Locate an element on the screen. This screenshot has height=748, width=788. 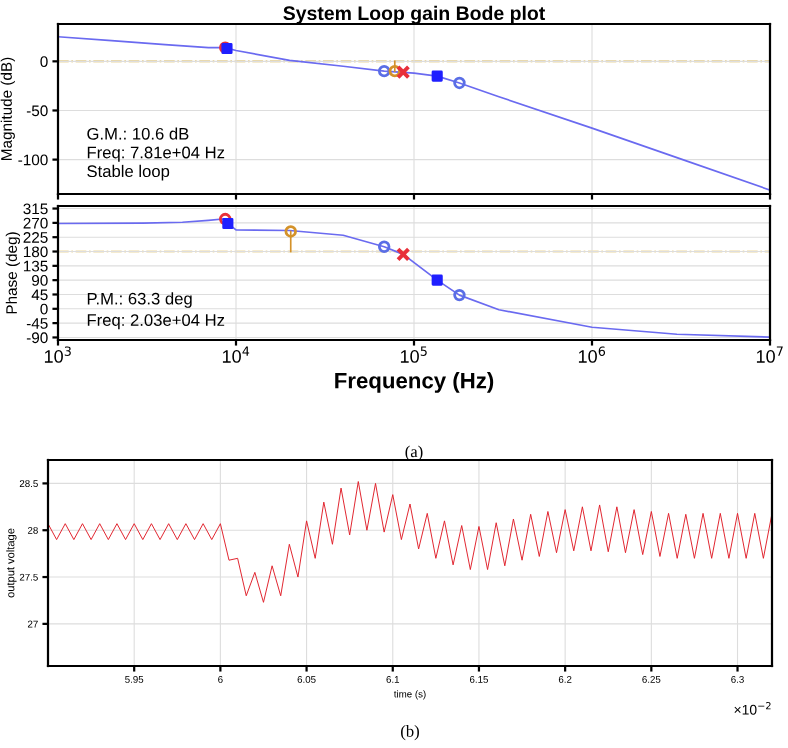
annotation: Freq: 2.03e+04 Hz is located at coordinates (156, 322).